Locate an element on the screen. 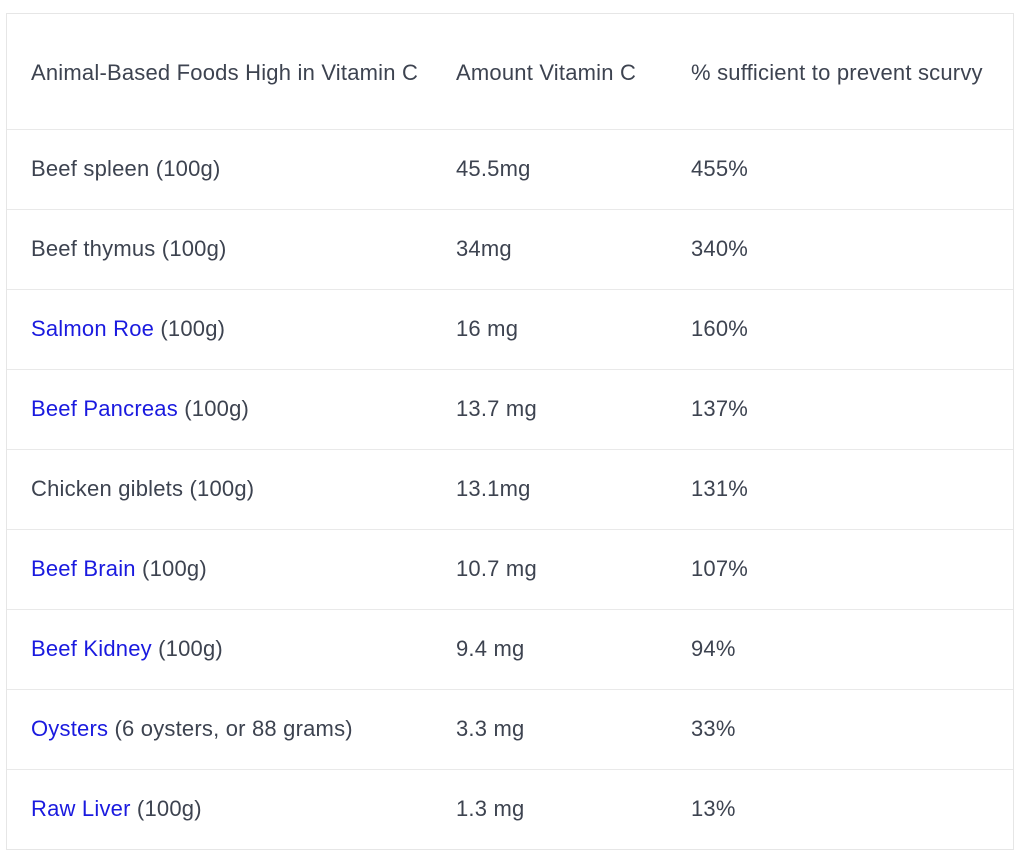 The height and width of the screenshot is (861, 1022). percent-cell: 137% is located at coordinates (840, 408).